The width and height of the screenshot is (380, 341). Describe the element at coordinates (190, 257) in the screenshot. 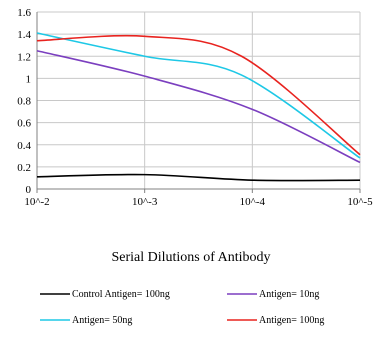

I see `x-axis-title: Serial Dilutions of Antibody` at that location.